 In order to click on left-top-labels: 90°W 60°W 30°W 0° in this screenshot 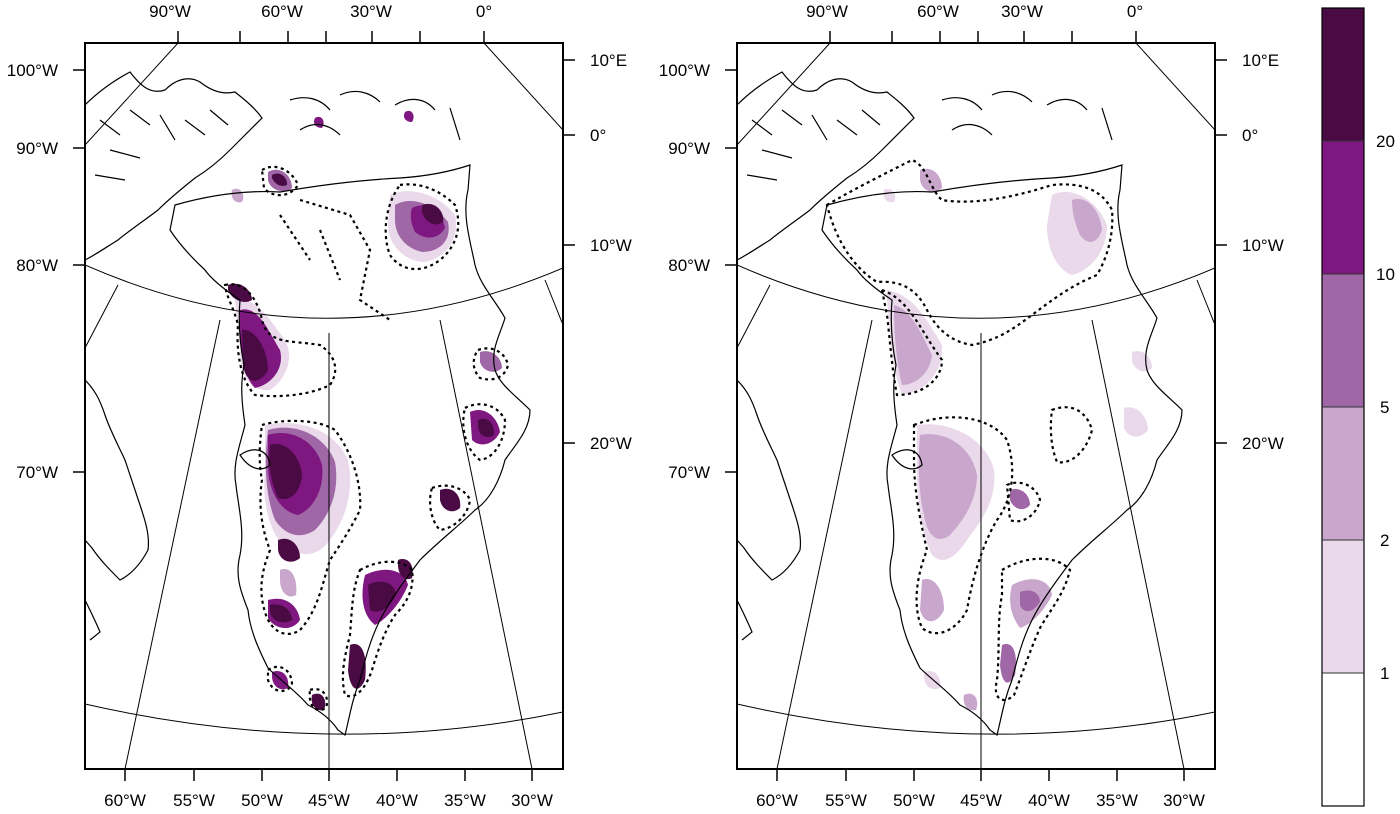, I will do `click(320, 11)`.